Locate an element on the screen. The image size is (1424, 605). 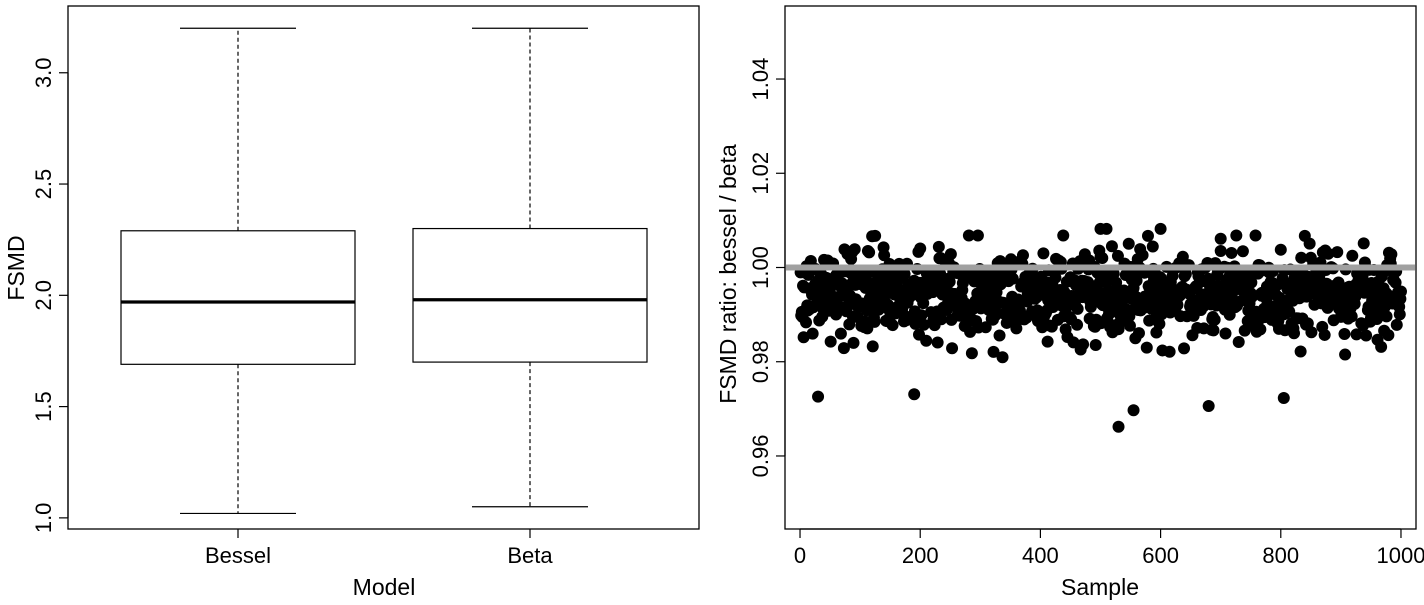
y-tick-label: 3.0 is located at coordinates (43, 72).